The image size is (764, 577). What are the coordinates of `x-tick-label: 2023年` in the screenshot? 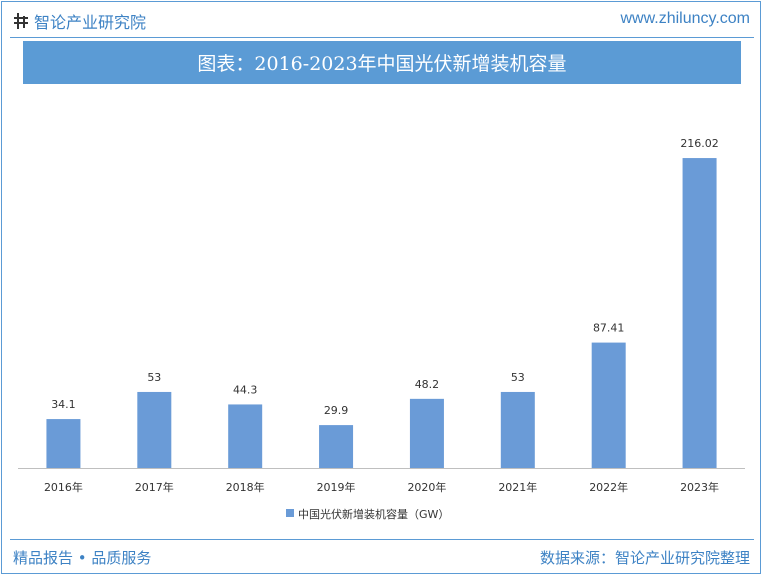 It's located at (699, 487).